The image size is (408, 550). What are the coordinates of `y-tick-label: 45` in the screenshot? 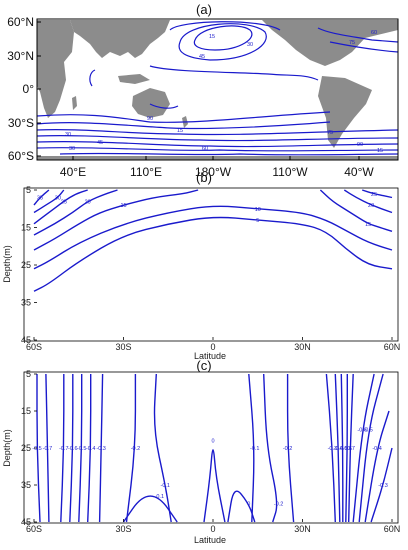 It's located at (26, 522).